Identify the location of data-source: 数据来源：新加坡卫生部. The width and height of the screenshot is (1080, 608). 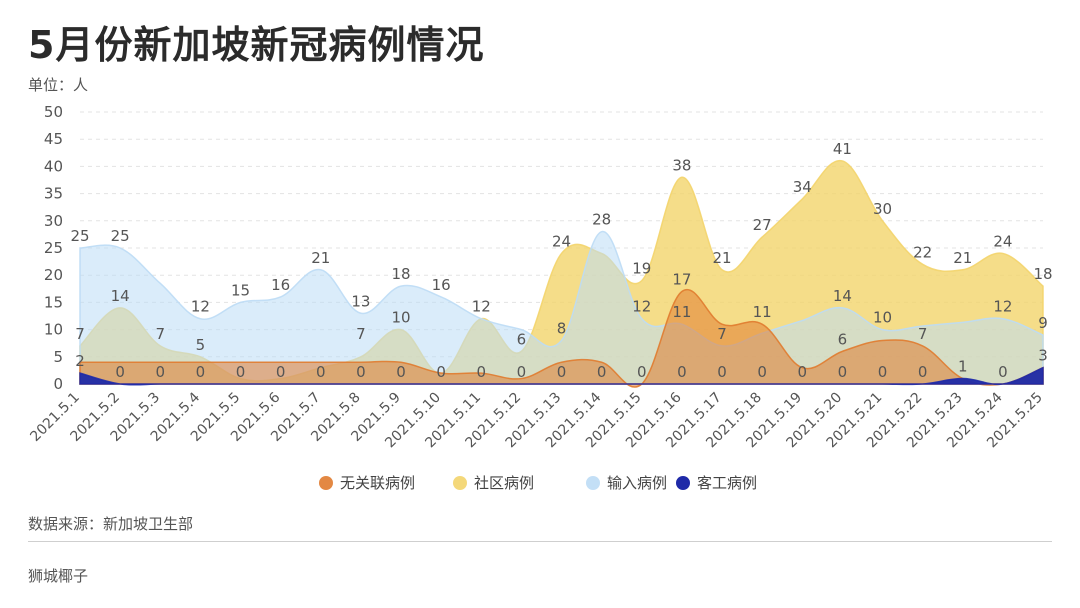
(111, 524).